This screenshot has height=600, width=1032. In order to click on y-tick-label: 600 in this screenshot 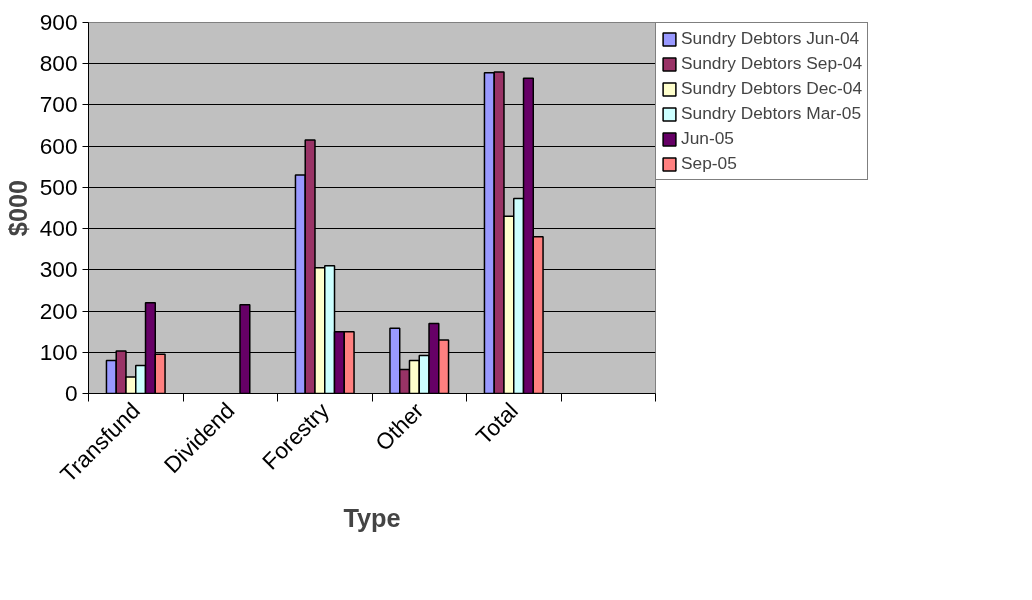, I will do `click(58, 145)`.